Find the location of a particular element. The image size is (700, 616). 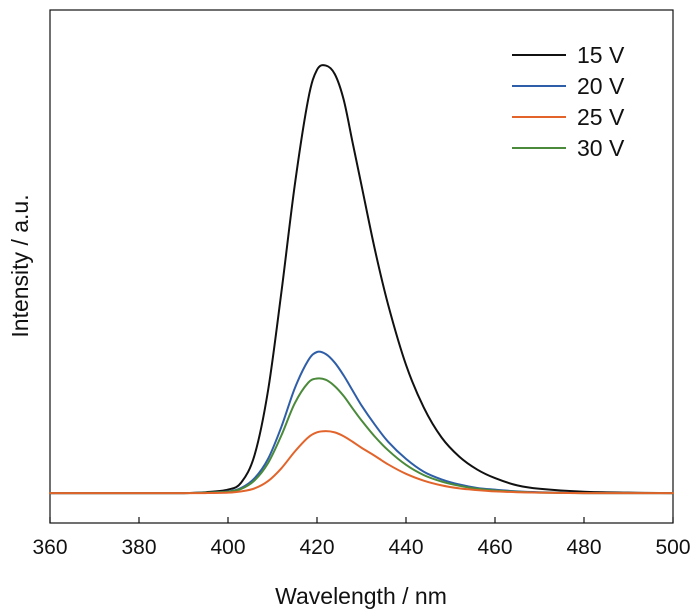

legend-label: 25 V is located at coordinates (601, 117).